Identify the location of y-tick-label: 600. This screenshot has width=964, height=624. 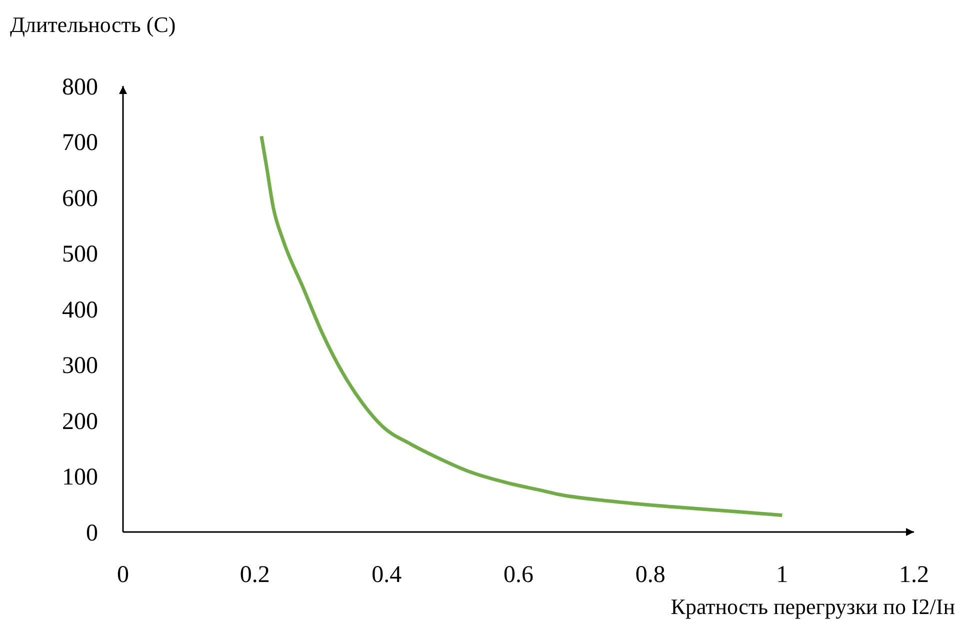
(80, 199).